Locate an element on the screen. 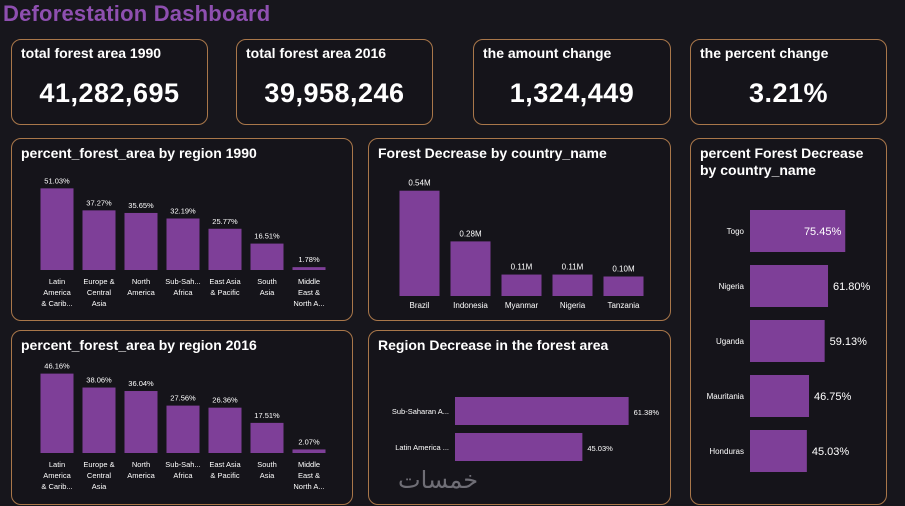  kpi-label: the percent change is located at coordinates (764, 53).